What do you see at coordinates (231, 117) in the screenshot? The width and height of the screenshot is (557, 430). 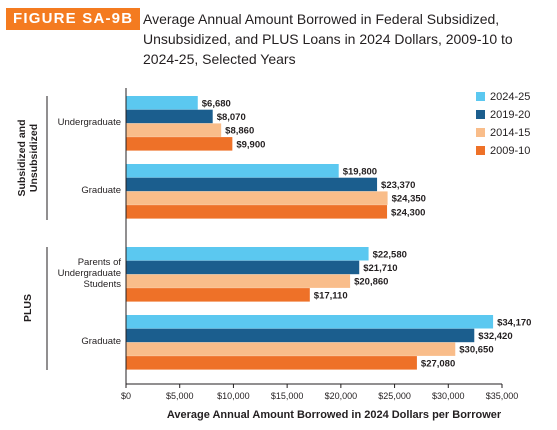 I see `value-label-2019-20-0: $8,070` at bounding box center [231, 117].